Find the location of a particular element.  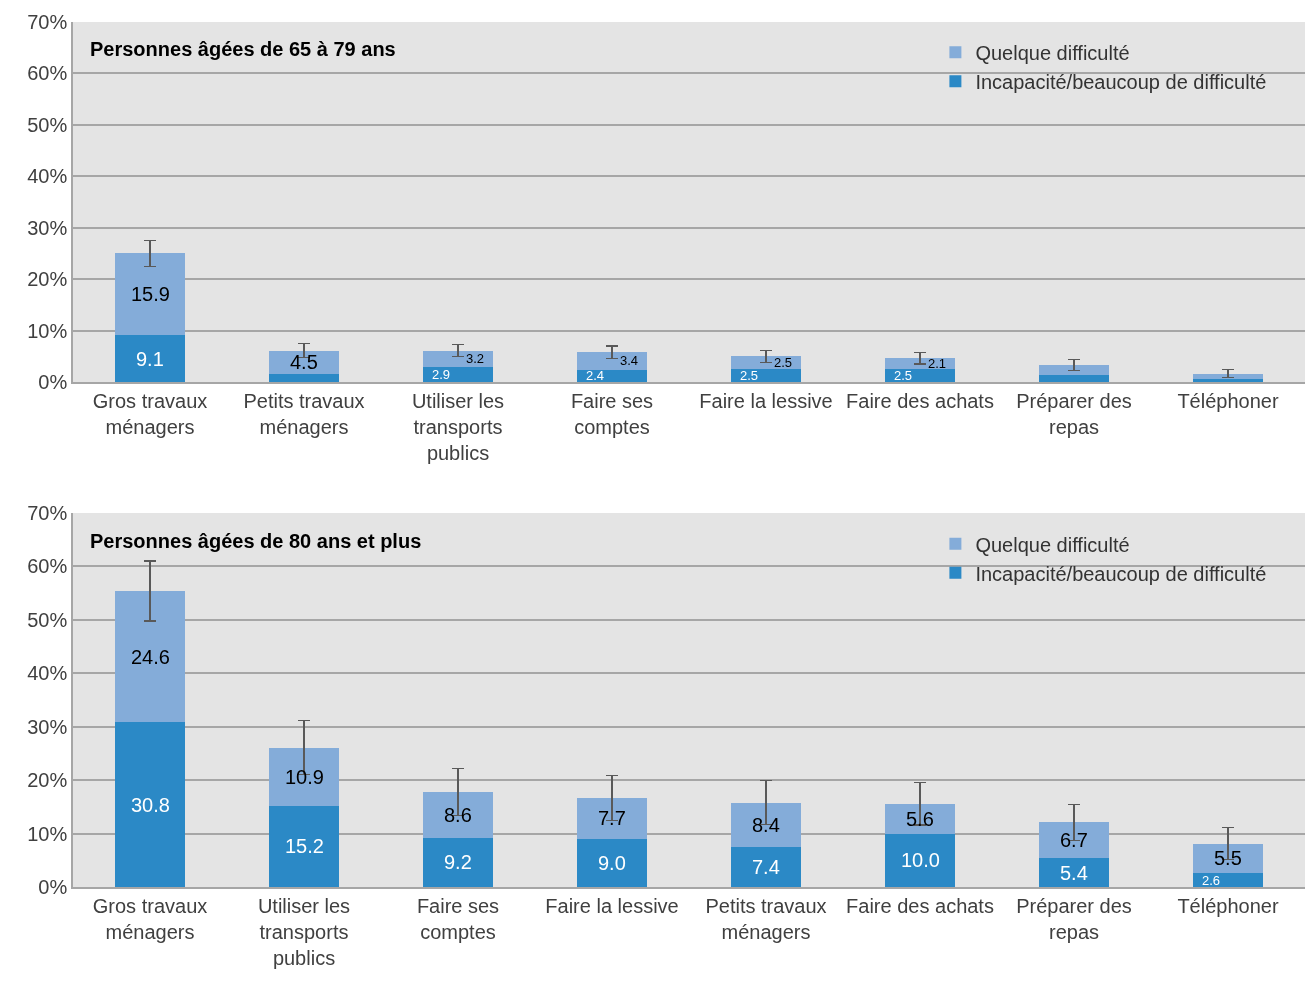

data-label: 9.2 is located at coordinates (458, 862).